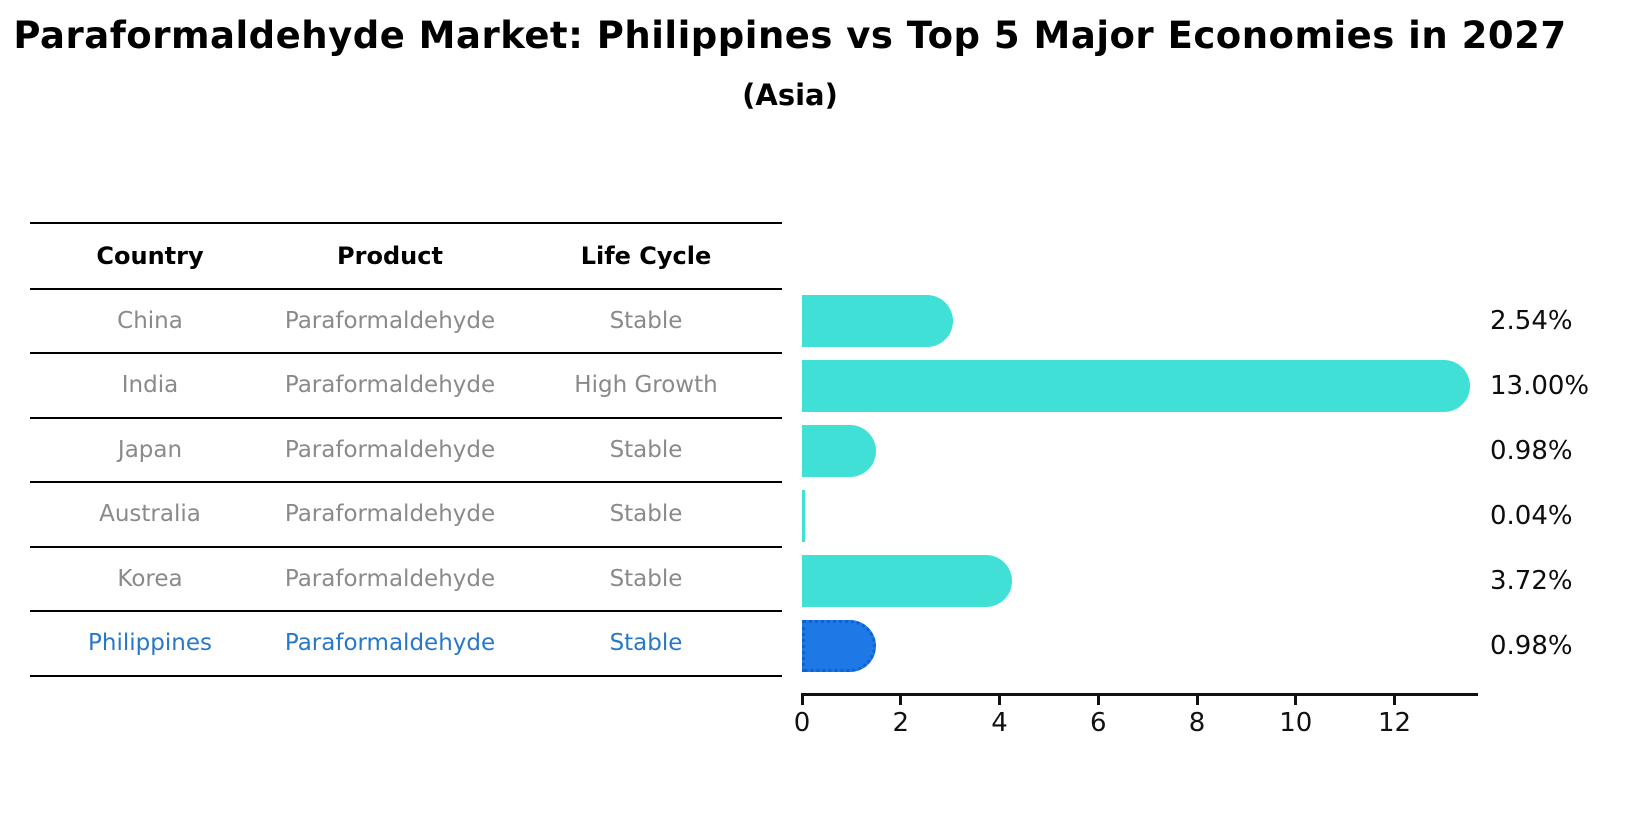 The image size is (1634, 823). What do you see at coordinates (1197, 723) in the screenshot?
I see `x-axis-tick-label: 8` at bounding box center [1197, 723].